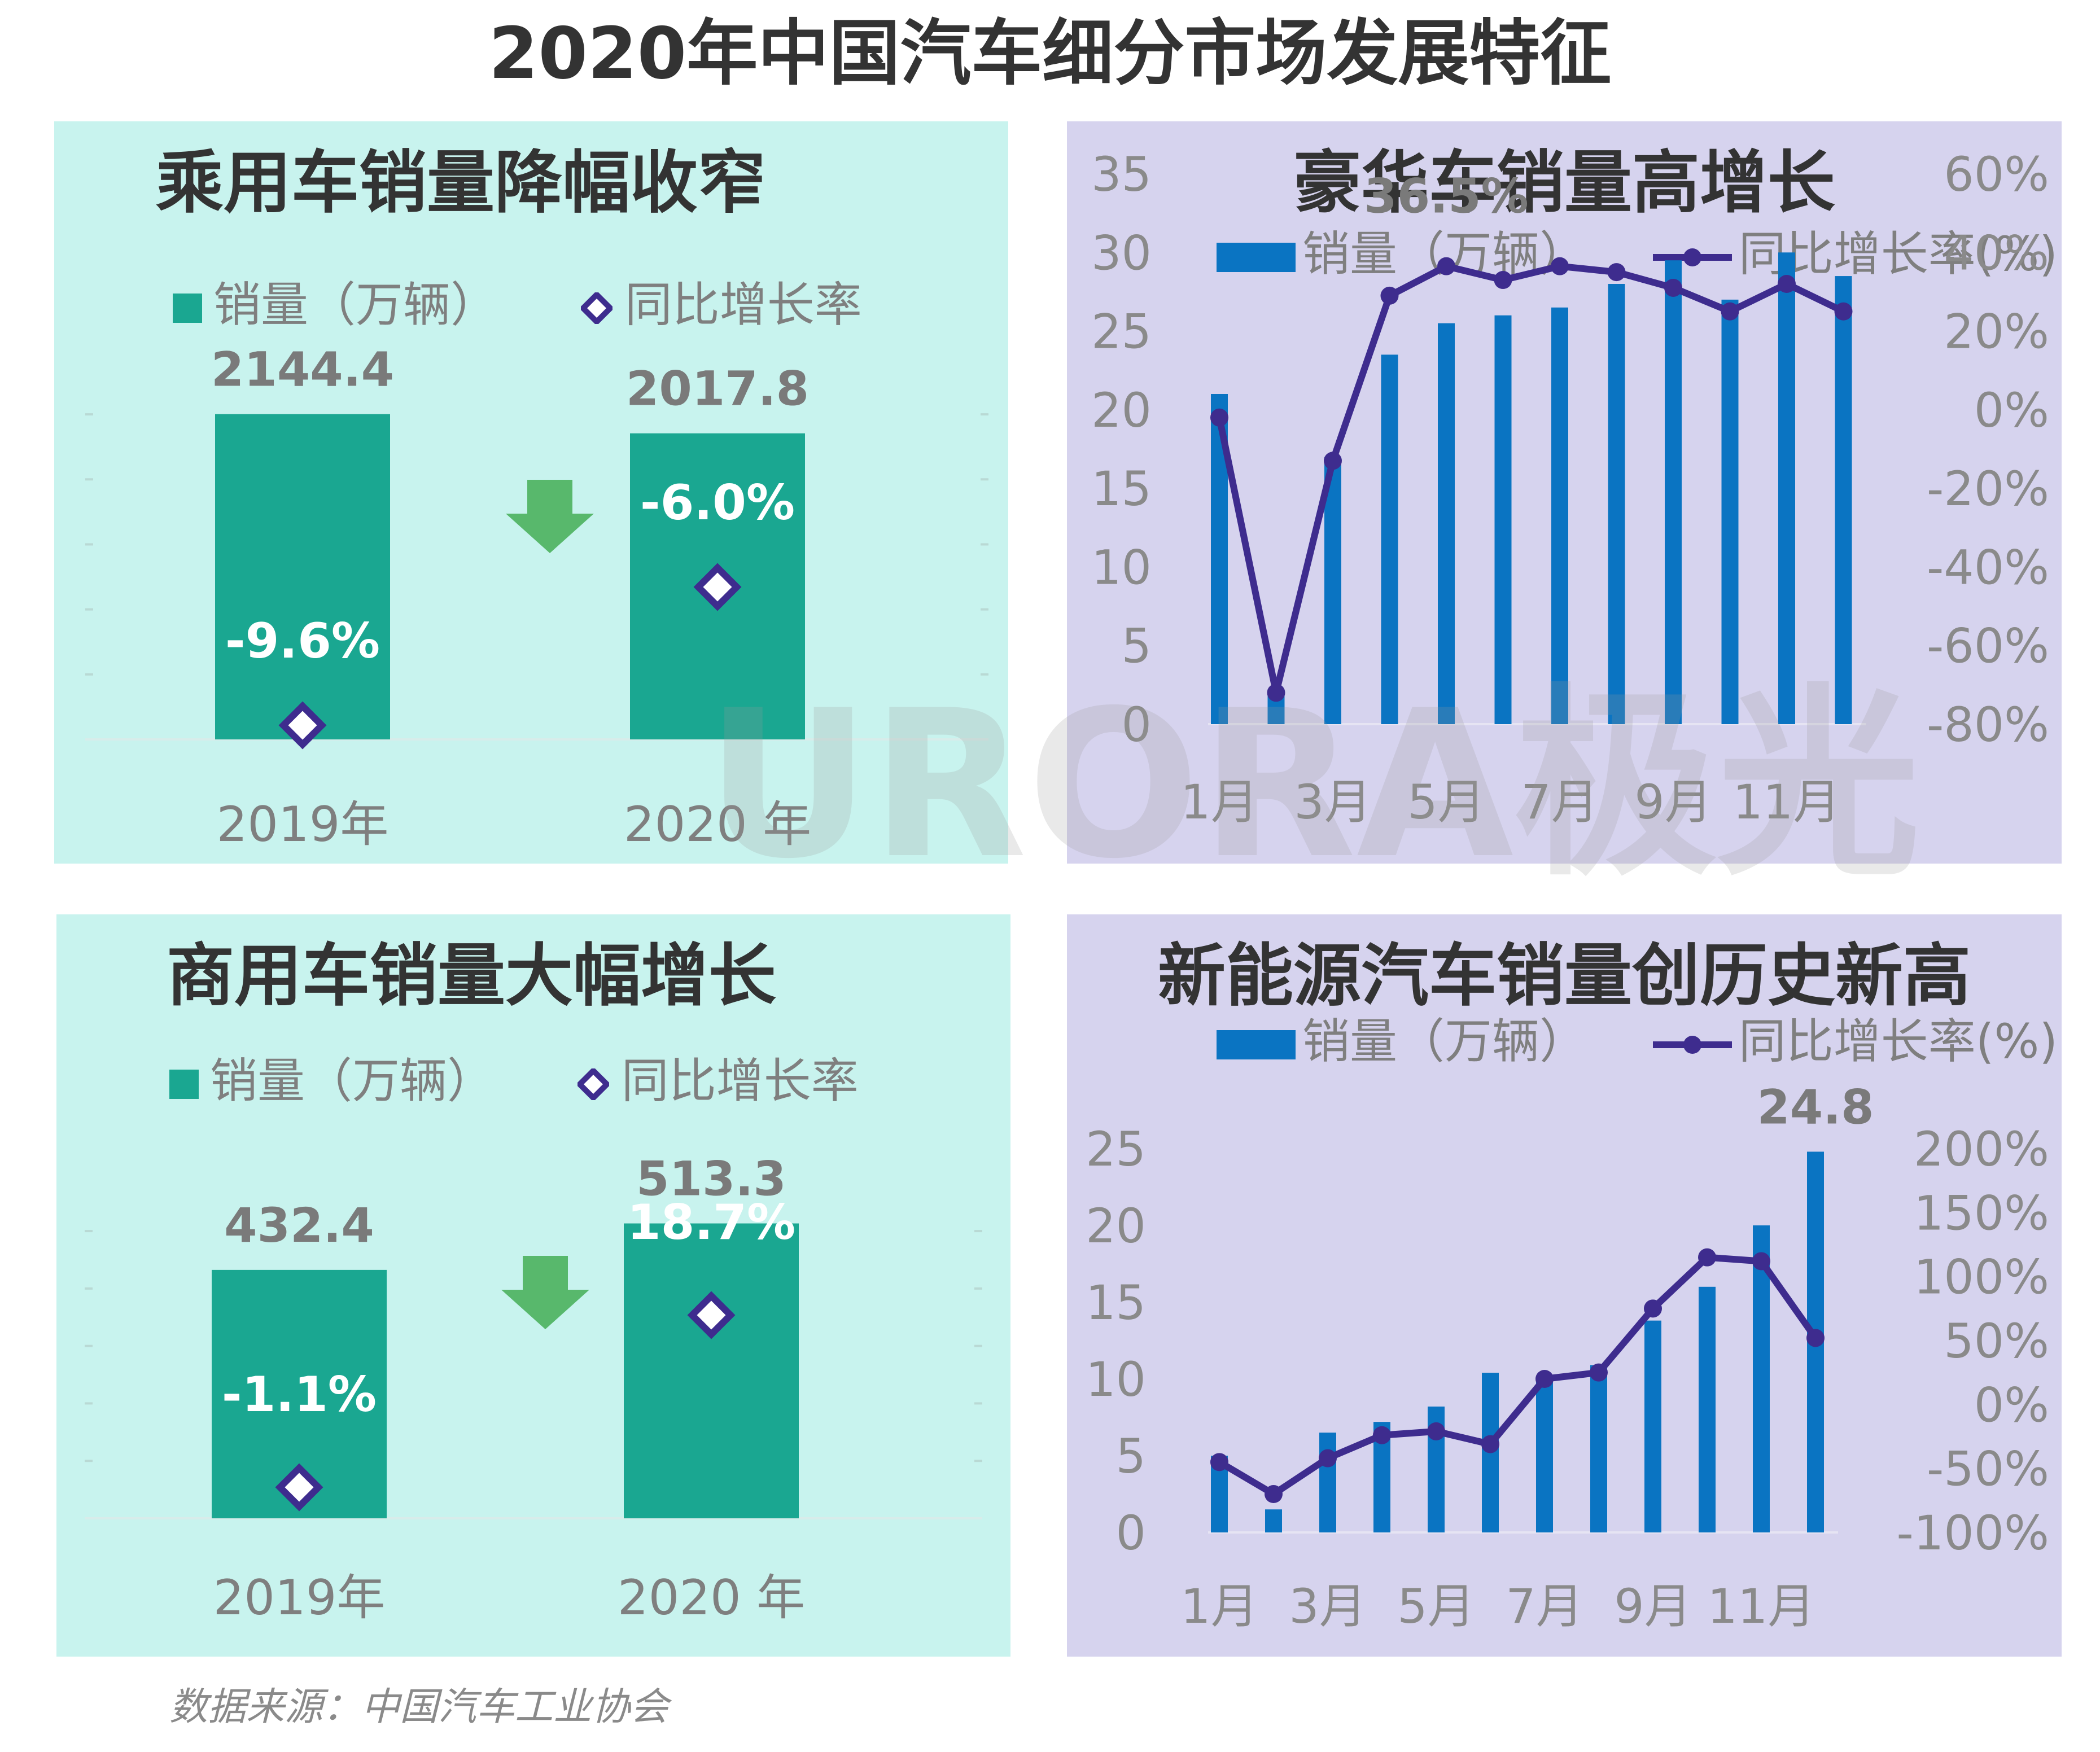 The height and width of the screenshot is (1752, 2100). Describe the element at coordinates (1050, 53) in the screenshot. I see `page-title: 2020年中国汽车细分市场发展特征` at that location.